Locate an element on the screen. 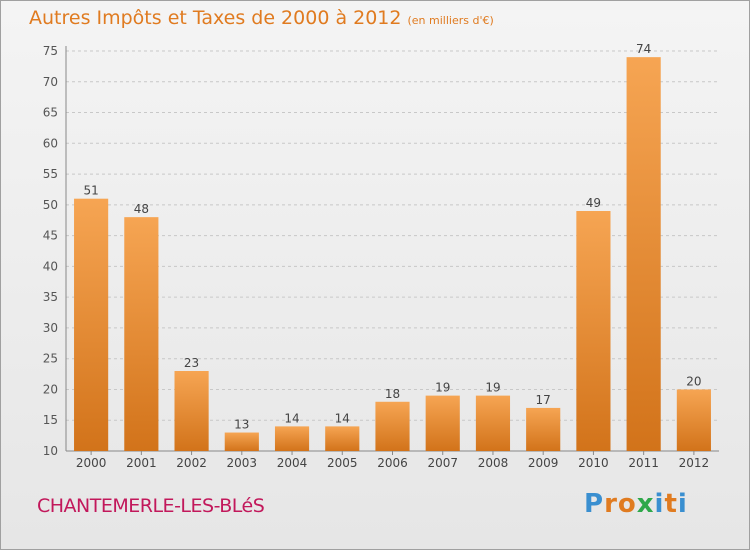 The width and height of the screenshot is (750, 550). commune-name: CHANTEMERLE-LES-BLéS is located at coordinates (151, 506).